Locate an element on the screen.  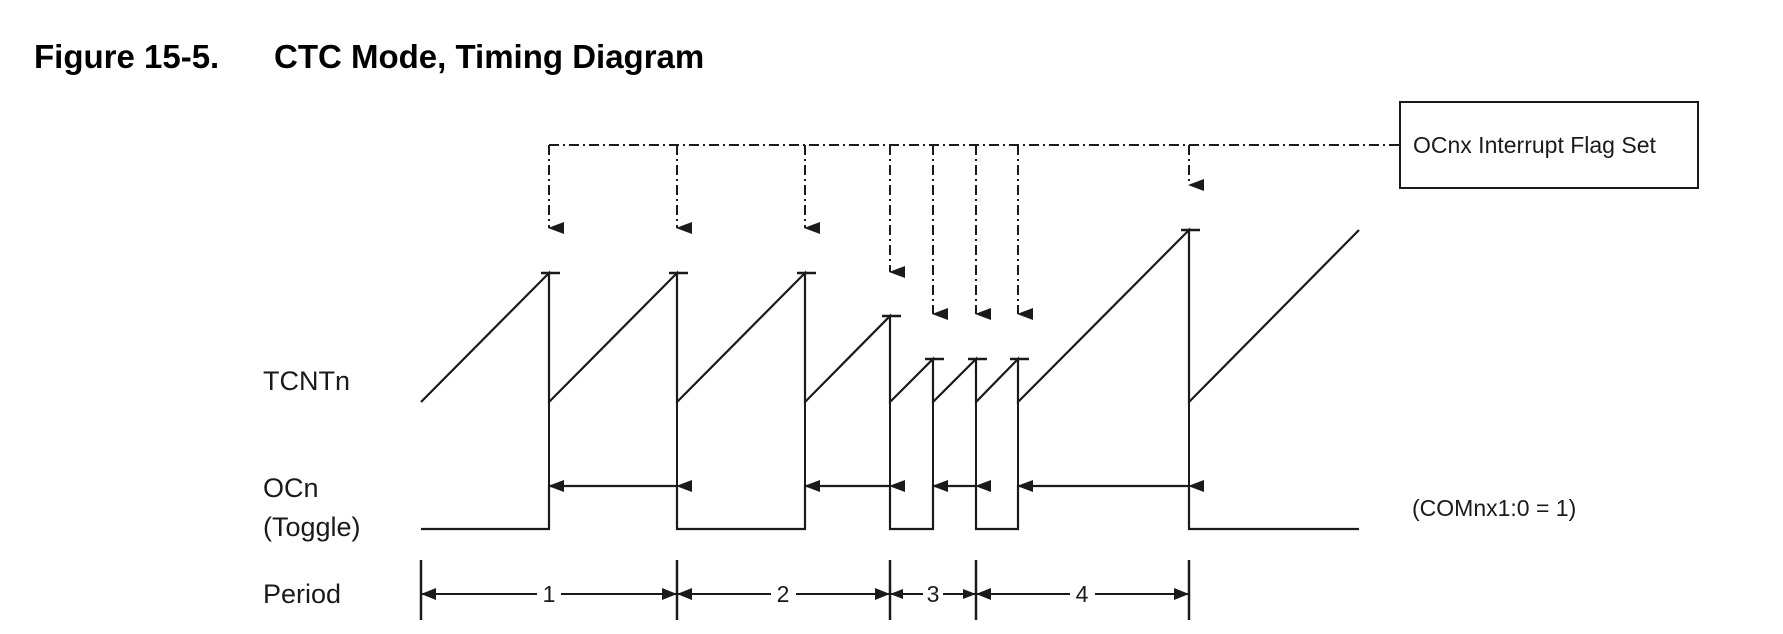
interrupt-flag-text: OCnx Interrupt Flag Set is located at coordinates (1534, 145).